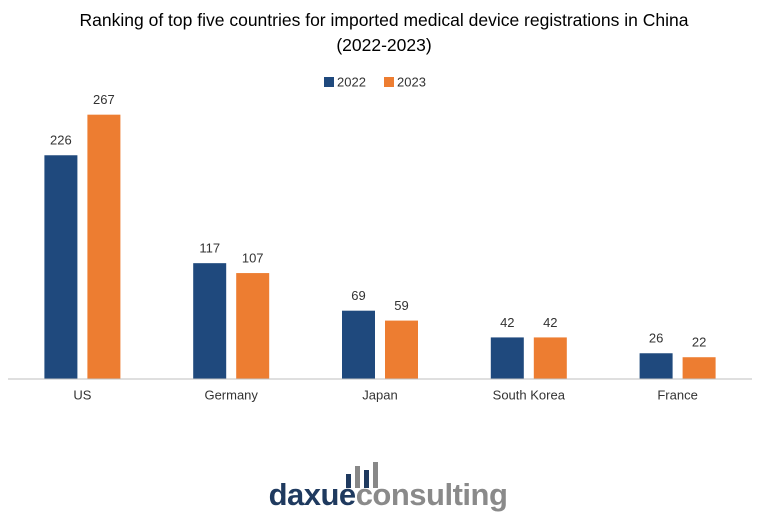 The width and height of the screenshot is (768, 525). Describe the element at coordinates (411, 81) in the screenshot. I see `legend-label: 2023` at that location.